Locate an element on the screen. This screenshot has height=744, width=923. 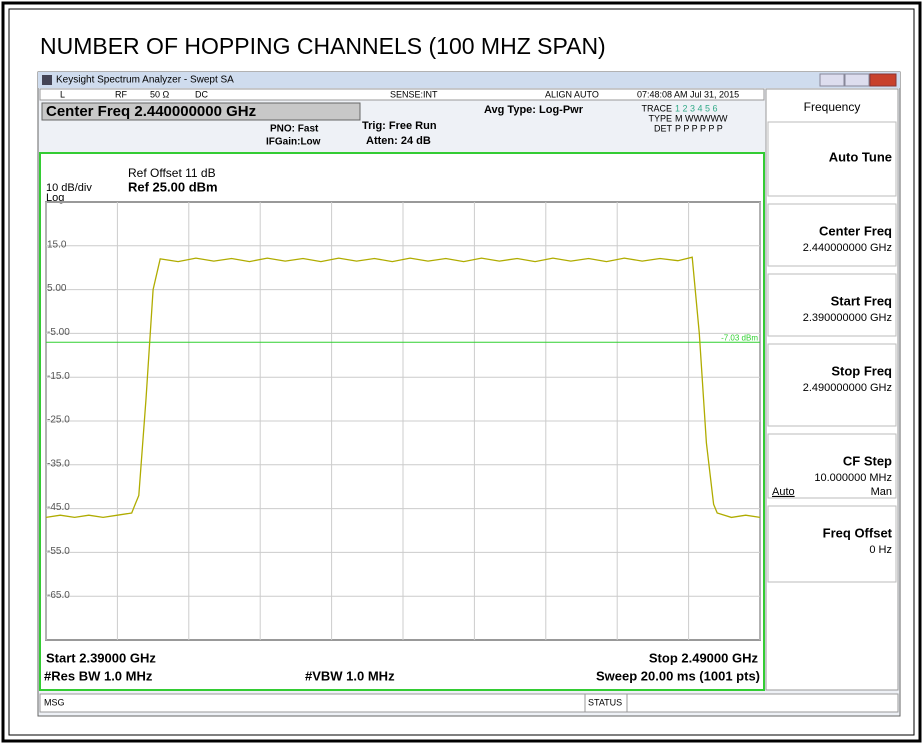
status: STATUS is located at coordinates (605, 702).